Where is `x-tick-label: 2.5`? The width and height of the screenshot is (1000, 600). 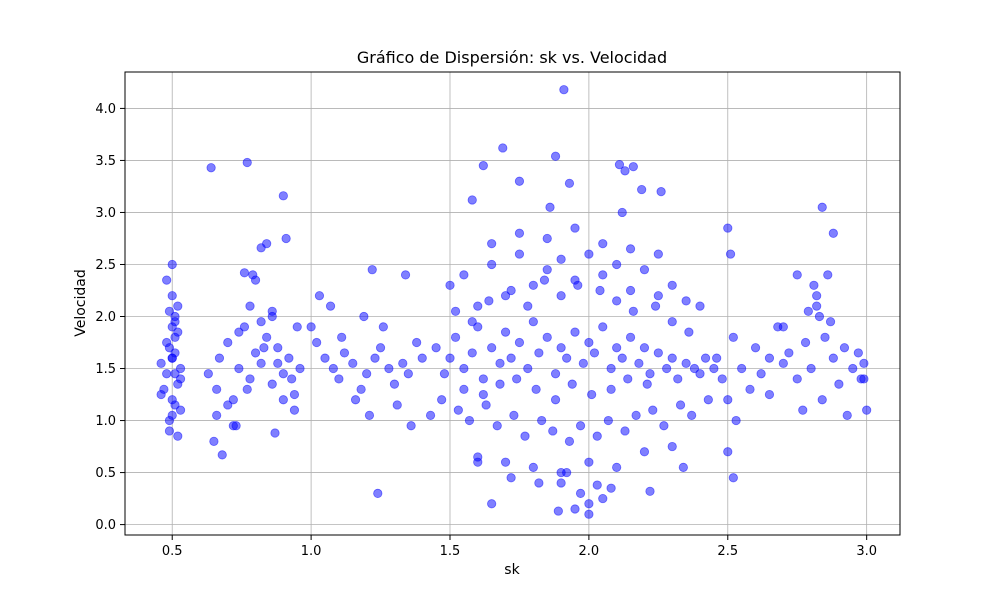
x-tick-label: 2.5 is located at coordinates (727, 551).